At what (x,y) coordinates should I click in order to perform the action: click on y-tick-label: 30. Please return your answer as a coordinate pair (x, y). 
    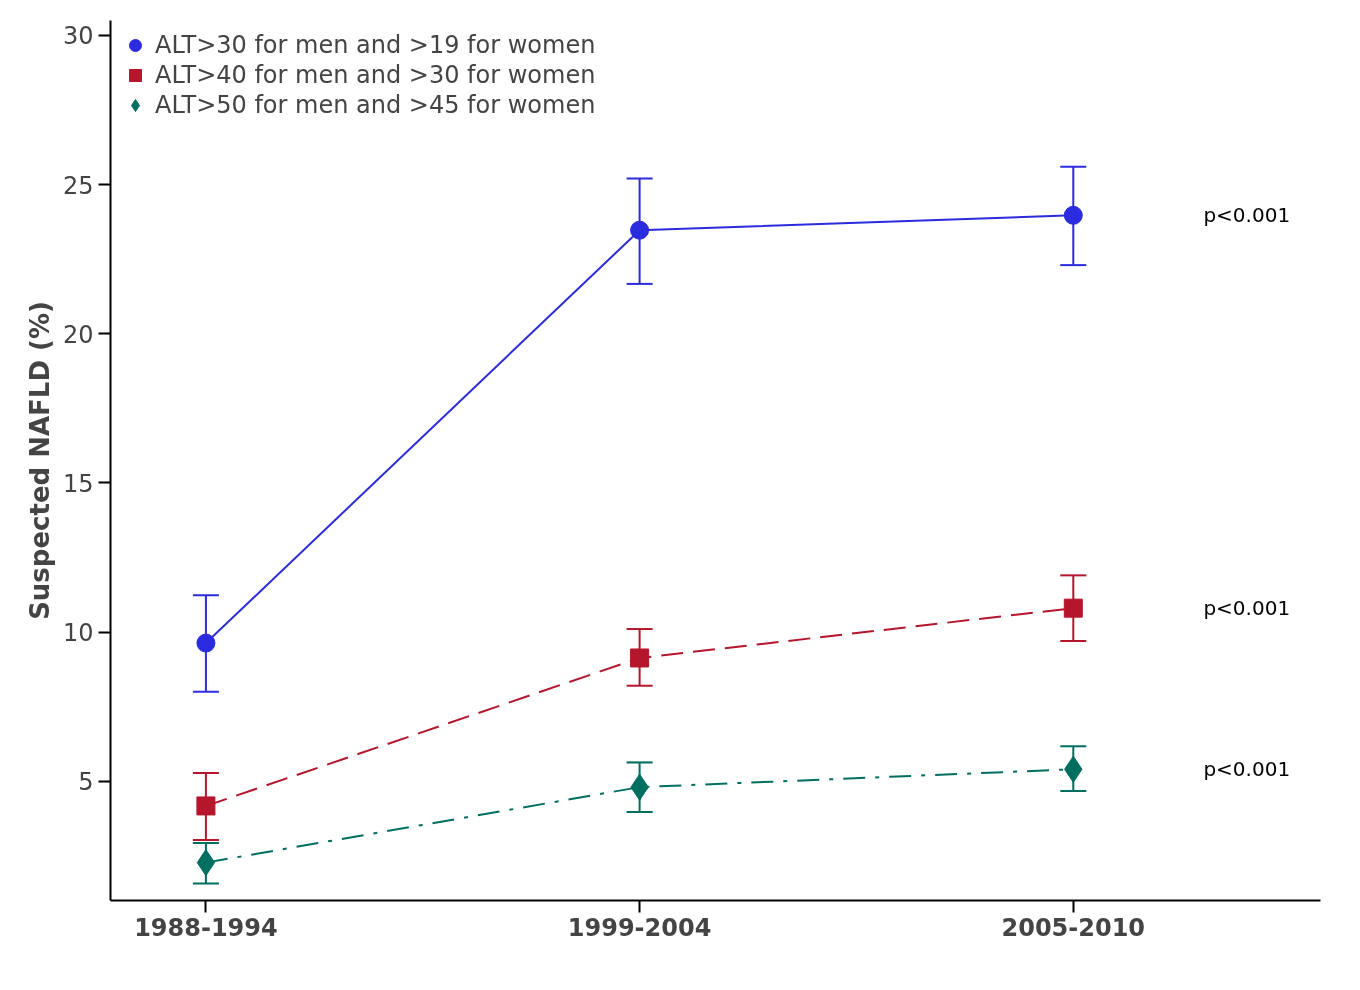
    Looking at the image, I should click on (78, 36).